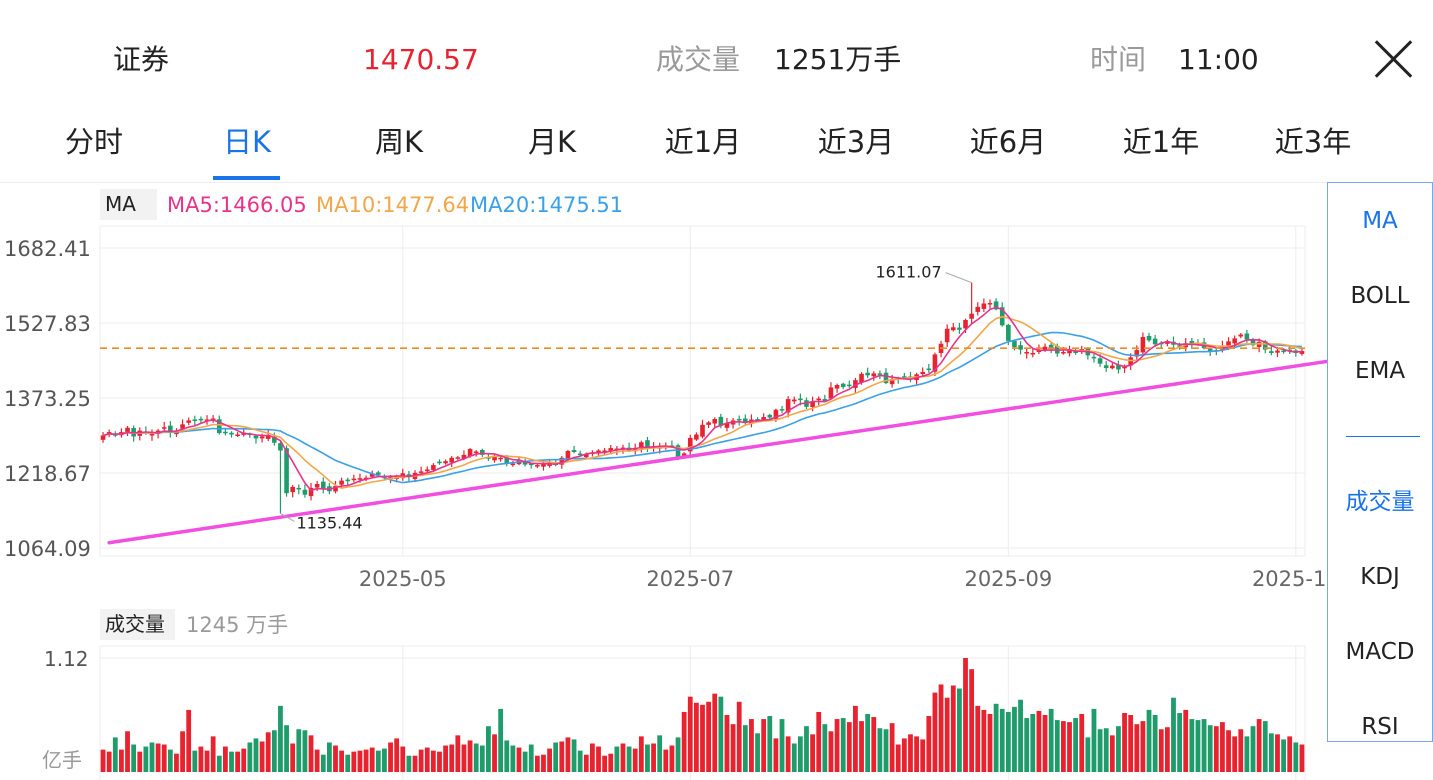 The width and height of the screenshot is (1433, 780). What do you see at coordinates (1008, 142) in the screenshot?
I see `tab-6-months: 近6月` at bounding box center [1008, 142].